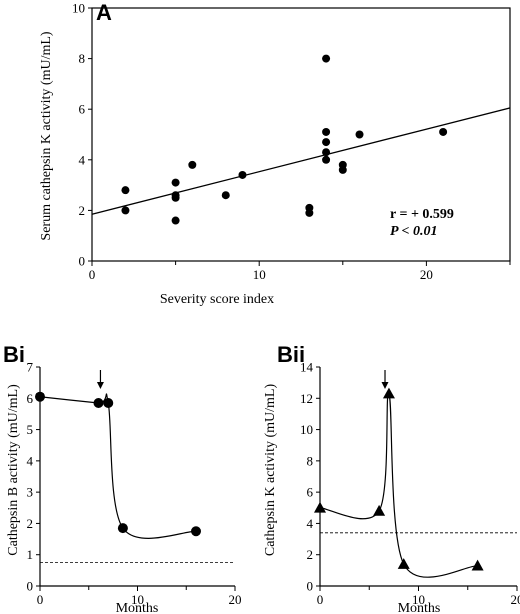  I want to click on panel-bi-y-axis-label: Cathepsin B activity (mU/mL), so click(13, 470).